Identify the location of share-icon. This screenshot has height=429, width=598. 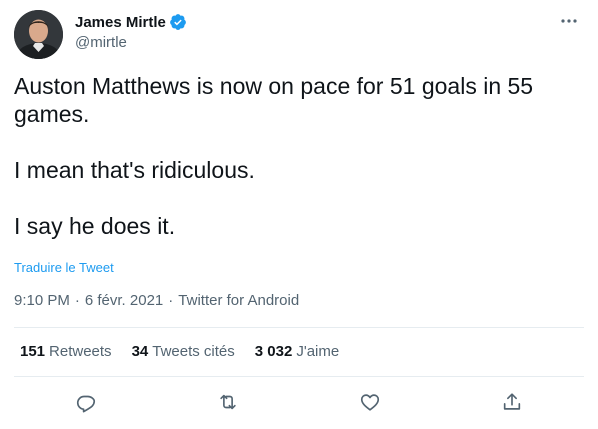
(512, 401).